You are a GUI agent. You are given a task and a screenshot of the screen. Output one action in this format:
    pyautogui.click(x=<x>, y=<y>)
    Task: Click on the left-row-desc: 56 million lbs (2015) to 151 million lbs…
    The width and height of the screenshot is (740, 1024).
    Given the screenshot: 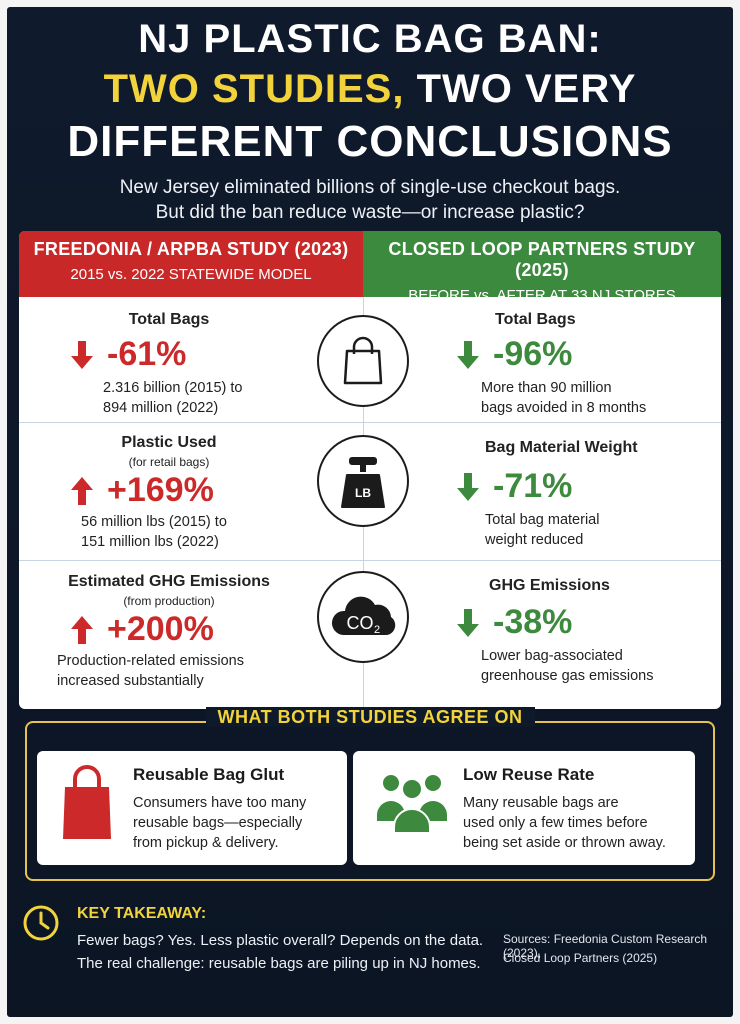 What is the action you would take?
    pyautogui.click(x=154, y=532)
    